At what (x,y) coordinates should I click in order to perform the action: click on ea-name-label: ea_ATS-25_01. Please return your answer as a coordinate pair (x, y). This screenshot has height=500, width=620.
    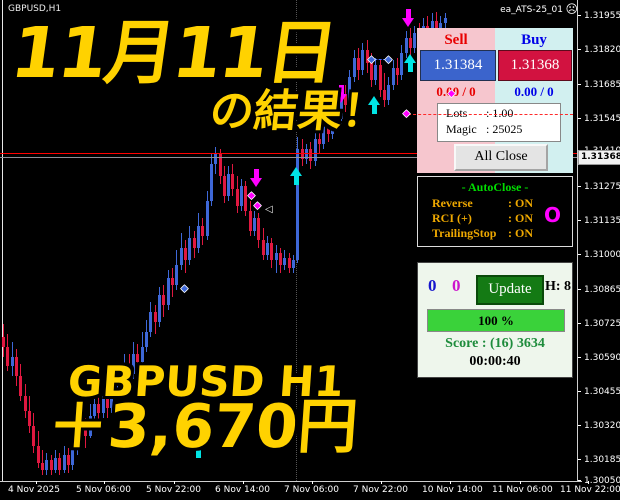
    Looking at the image, I should click on (531, 10).